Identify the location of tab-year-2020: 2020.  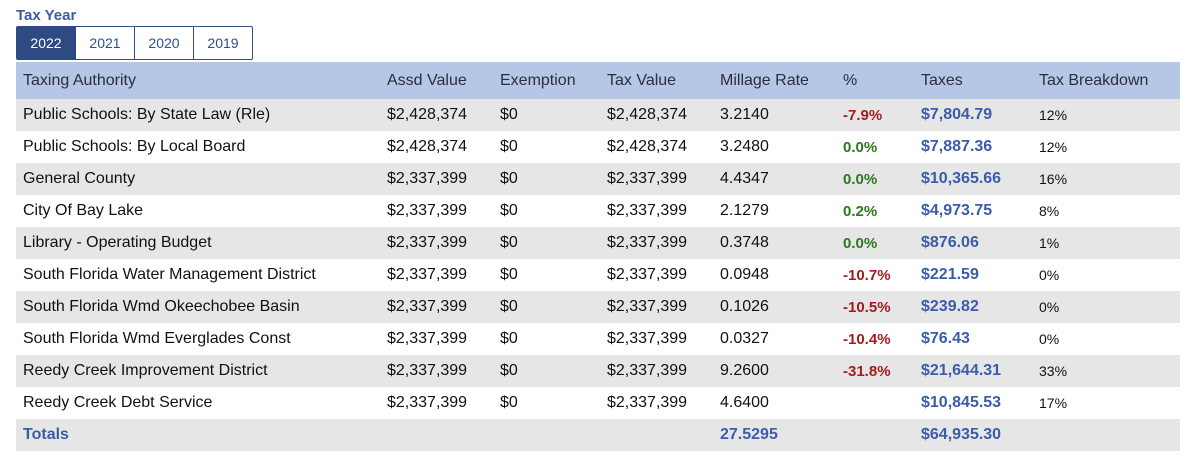
(164, 43).